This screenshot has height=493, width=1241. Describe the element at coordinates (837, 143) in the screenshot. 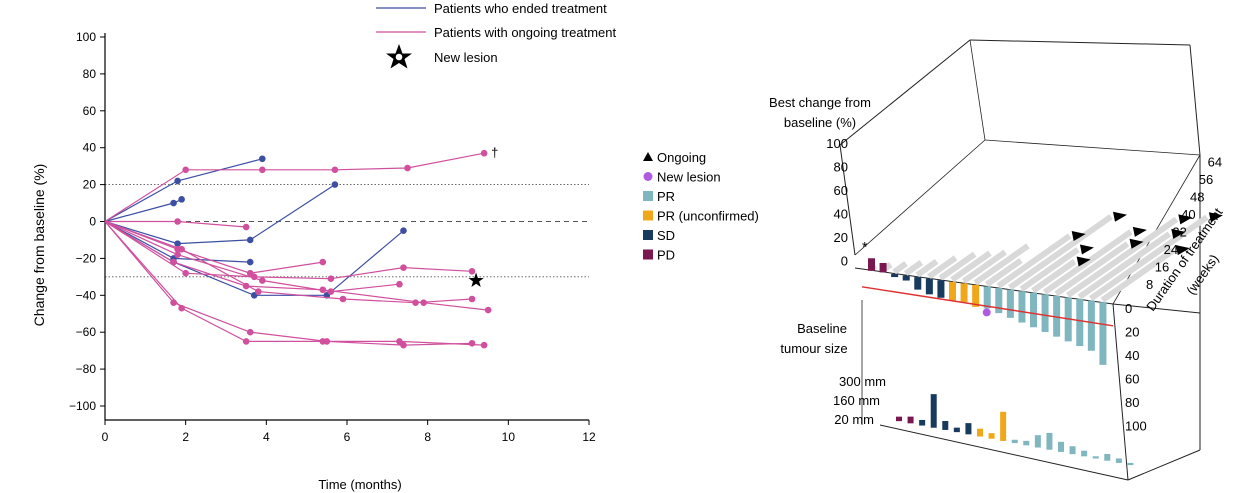

I see `change-tick-label: 100` at that location.